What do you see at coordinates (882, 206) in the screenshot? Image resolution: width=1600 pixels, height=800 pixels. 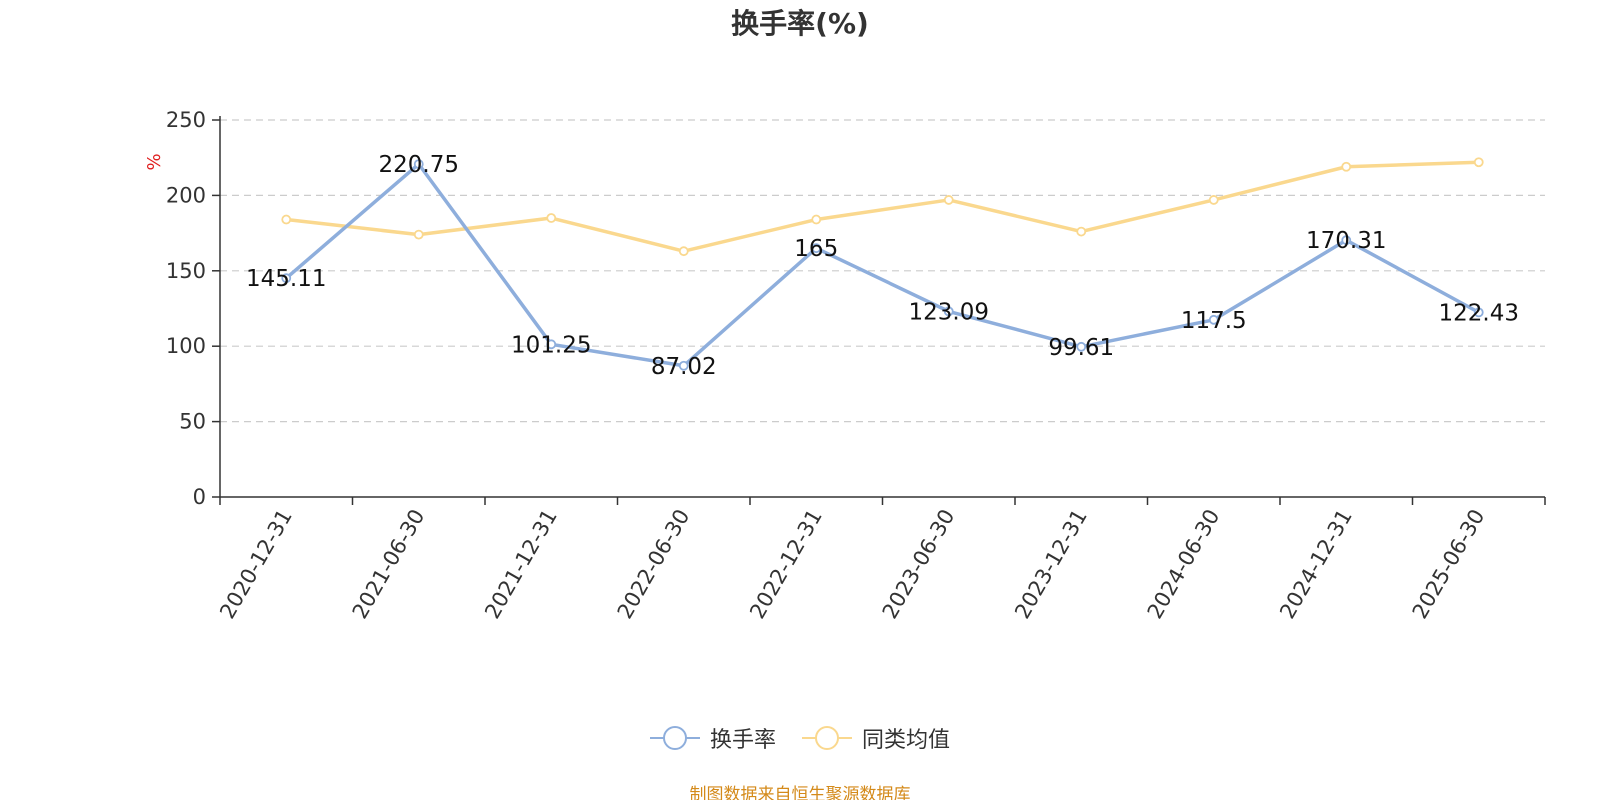 I see `series-line-peer-average` at bounding box center [882, 206].